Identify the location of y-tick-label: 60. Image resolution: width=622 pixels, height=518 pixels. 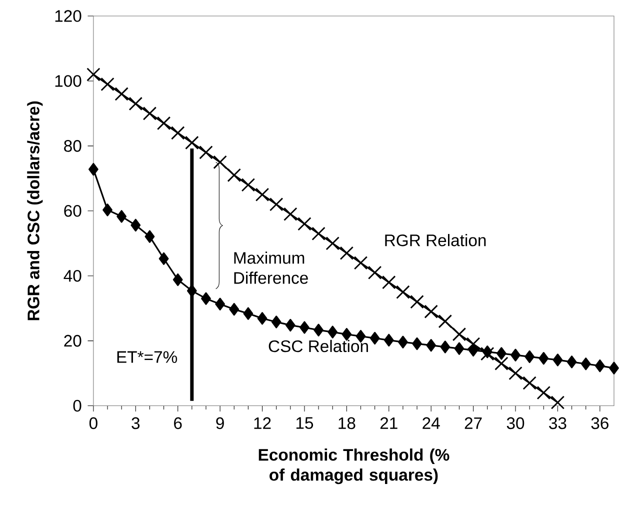
(73, 211).